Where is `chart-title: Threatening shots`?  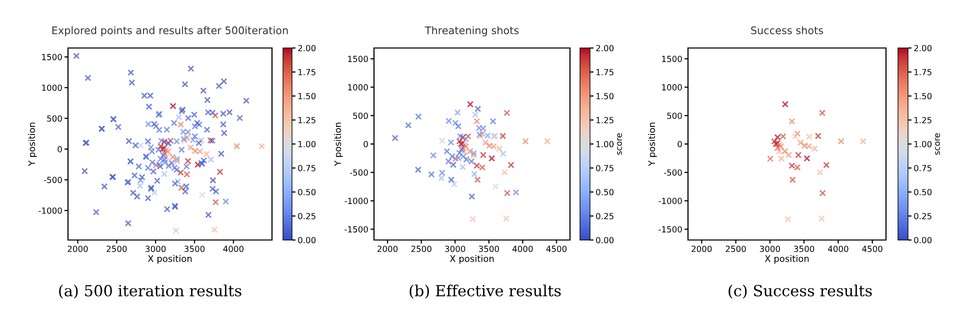 chart-title: Threatening shots is located at coordinates (471, 31).